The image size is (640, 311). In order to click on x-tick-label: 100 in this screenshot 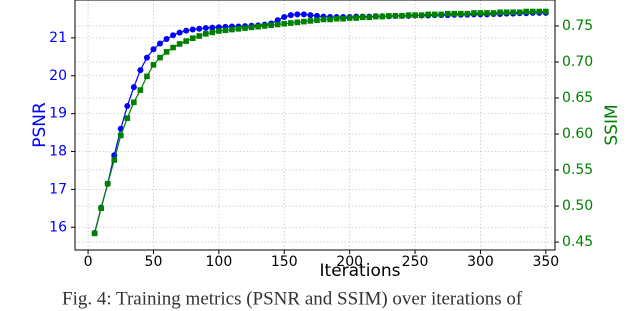, I will do `click(219, 262)`.